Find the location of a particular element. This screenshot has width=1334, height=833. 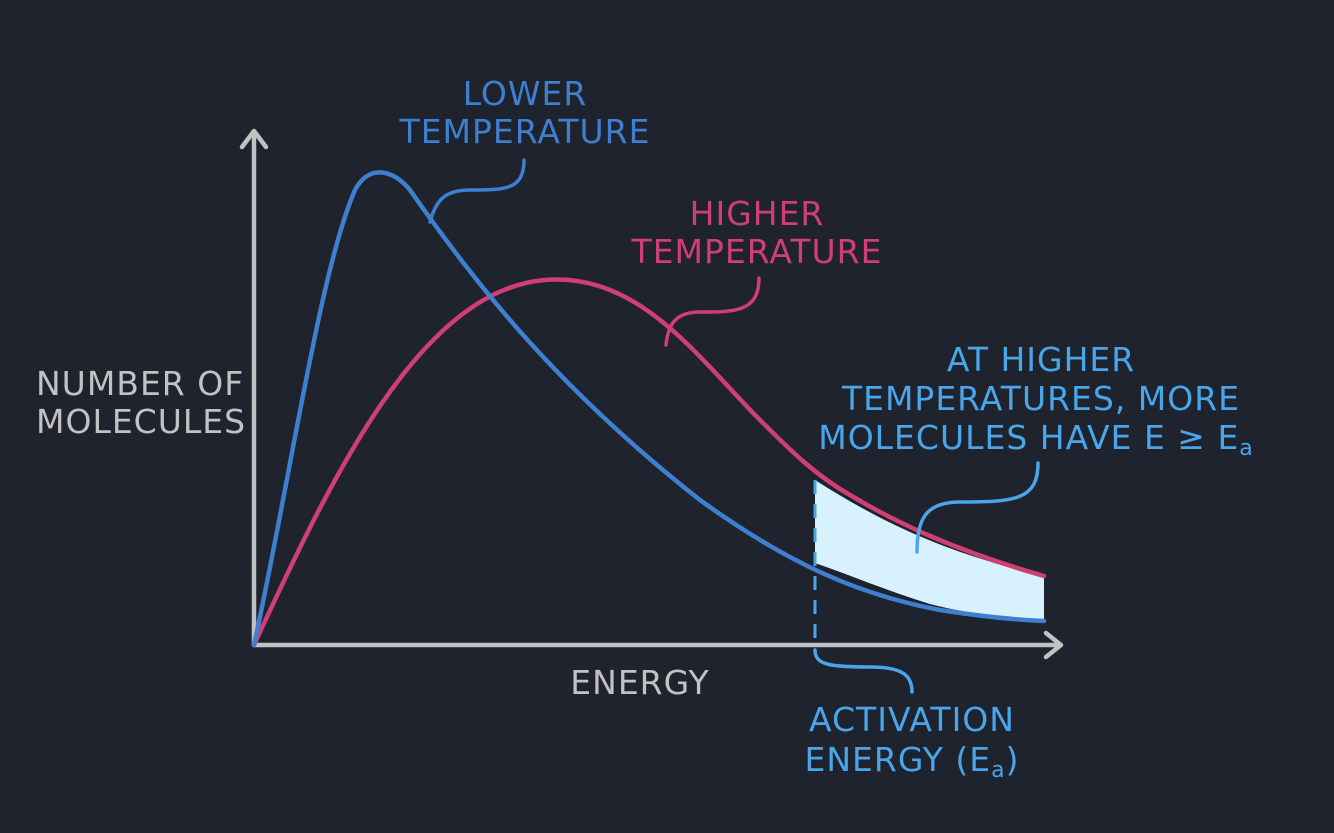

activation-energy-label-line2: ENERGY (Ea) is located at coordinates (912, 761).